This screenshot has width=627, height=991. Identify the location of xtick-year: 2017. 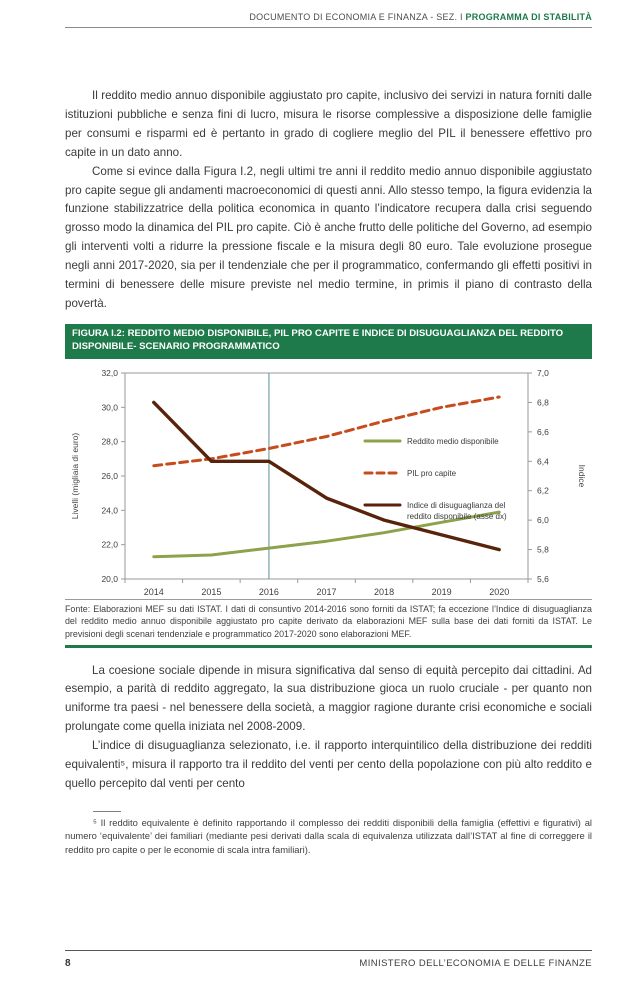
(326, 592).